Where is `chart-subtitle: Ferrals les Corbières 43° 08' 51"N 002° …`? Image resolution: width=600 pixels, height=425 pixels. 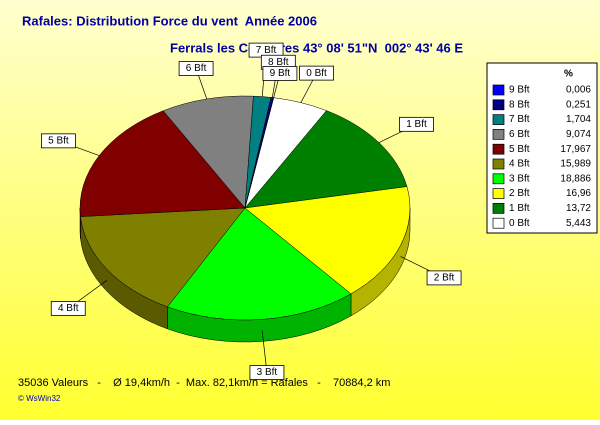
chart-subtitle: Ferrals les Corbières 43° 08' 51"N 002° … is located at coordinates (316, 47).